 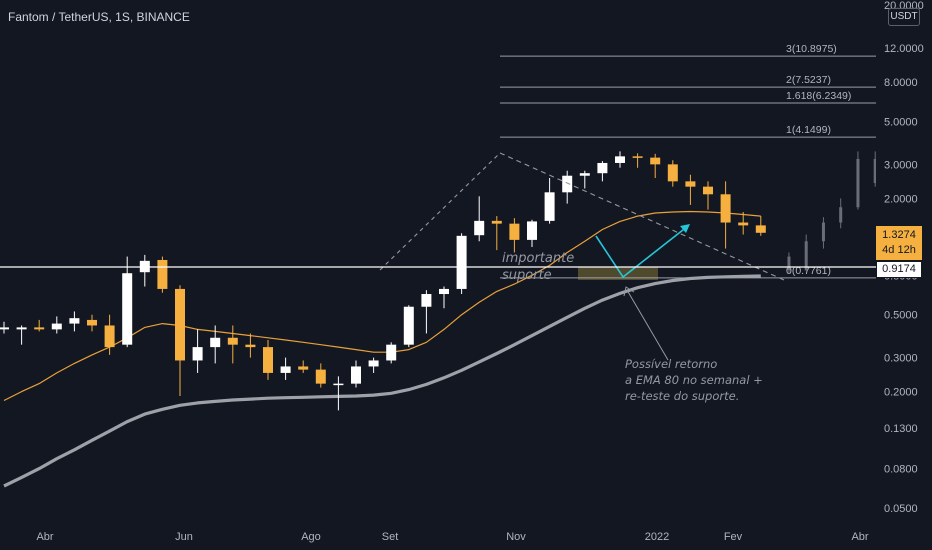 I want to click on projection-arrowhead, so click(x=685, y=228).